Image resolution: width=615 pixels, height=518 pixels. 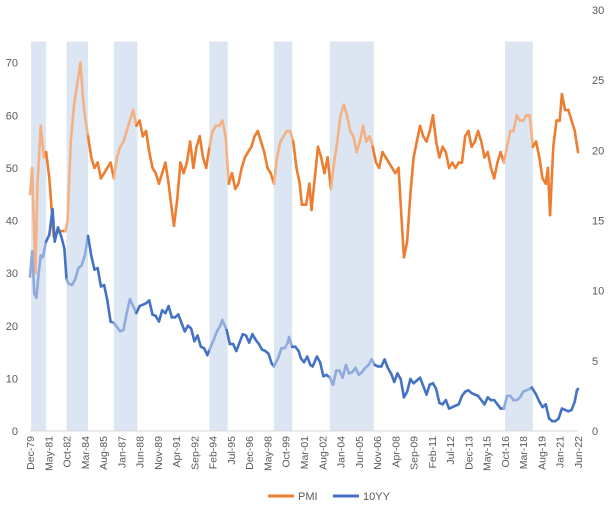 I want to click on y-right-tick-label: 15, so click(x=598, y=222).